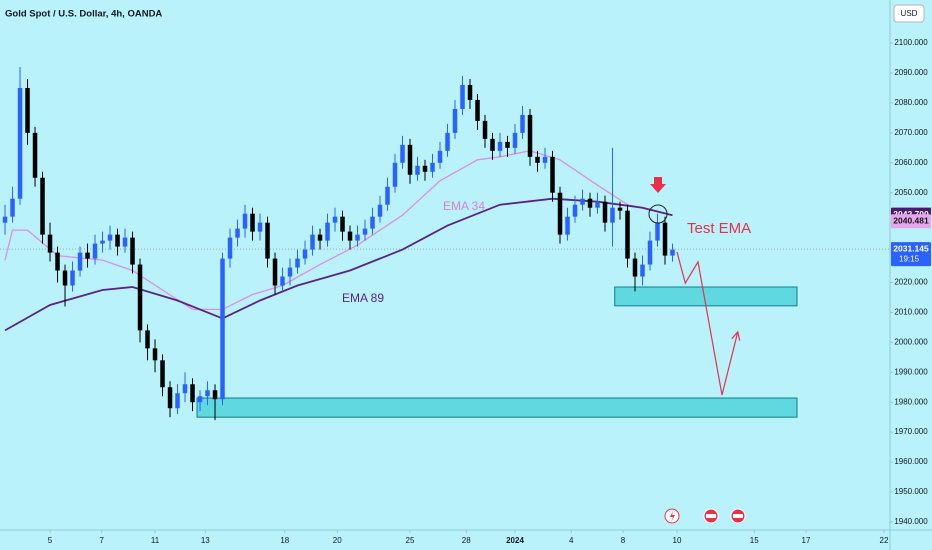 The image size is (932, 550). I want to click on signal-arrow, so click(658, 185).